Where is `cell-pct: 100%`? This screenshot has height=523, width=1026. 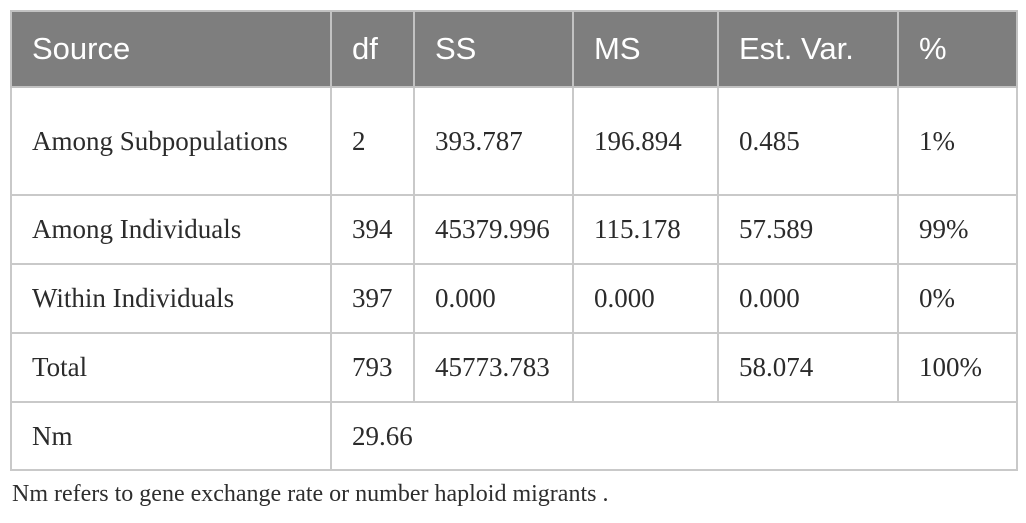 cell-pct: 100% is located at coordinates (957, 367).